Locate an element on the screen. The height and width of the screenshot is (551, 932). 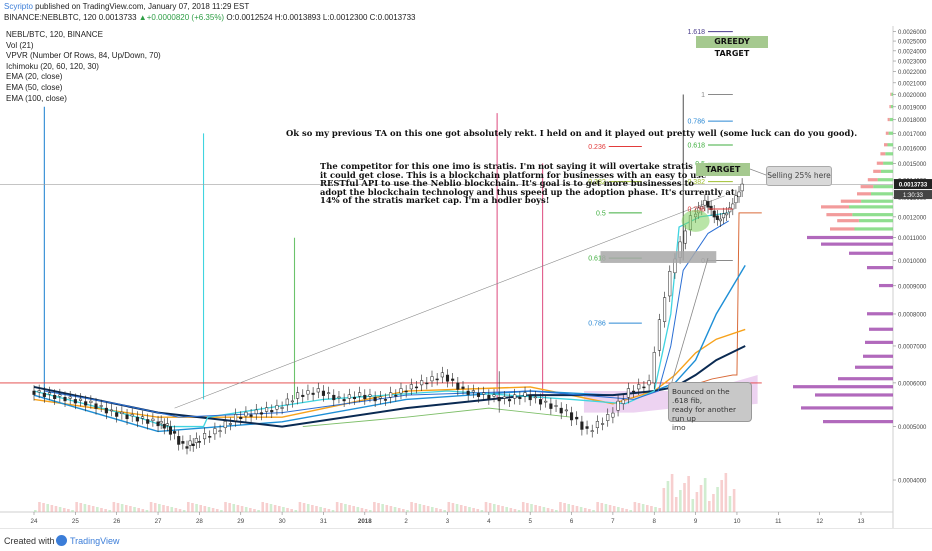
tradingview-link: TradingView is located at coordinates (95, 541).